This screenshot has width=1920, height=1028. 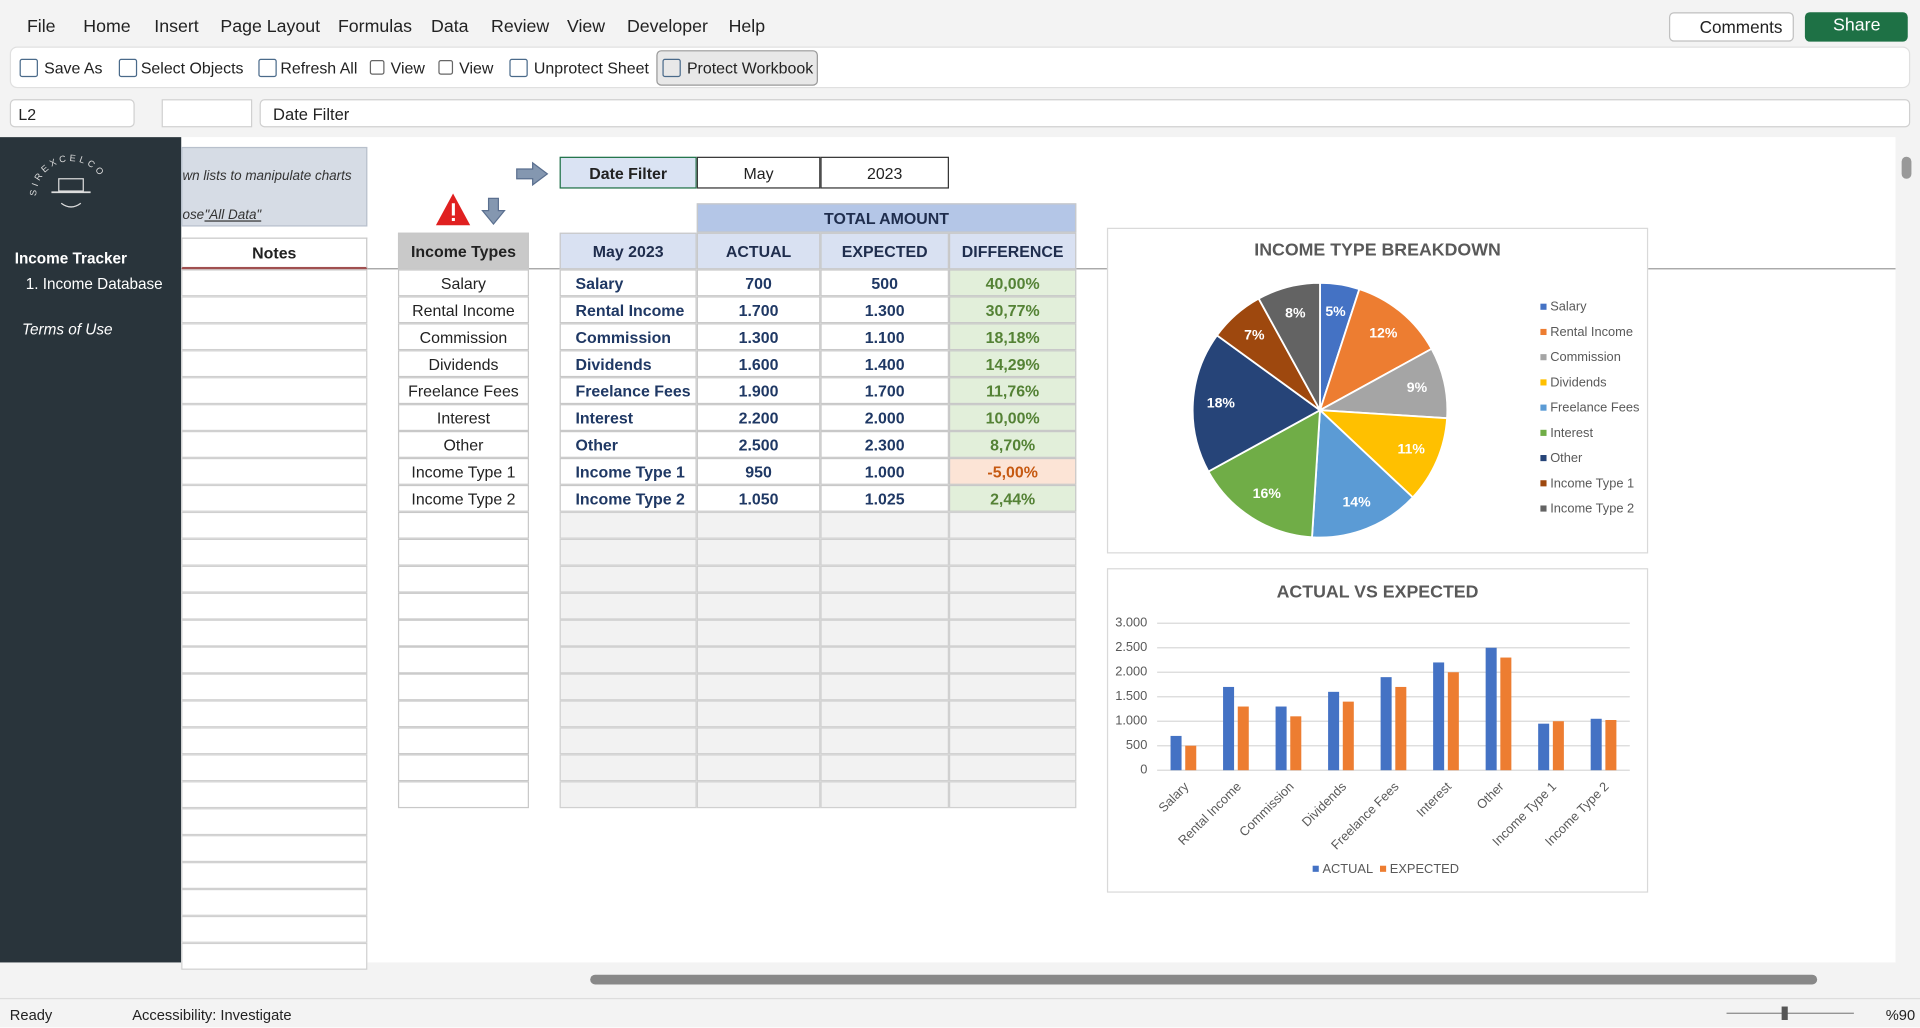 I want to click on table-cell: 500, so click(x=884, y=283).